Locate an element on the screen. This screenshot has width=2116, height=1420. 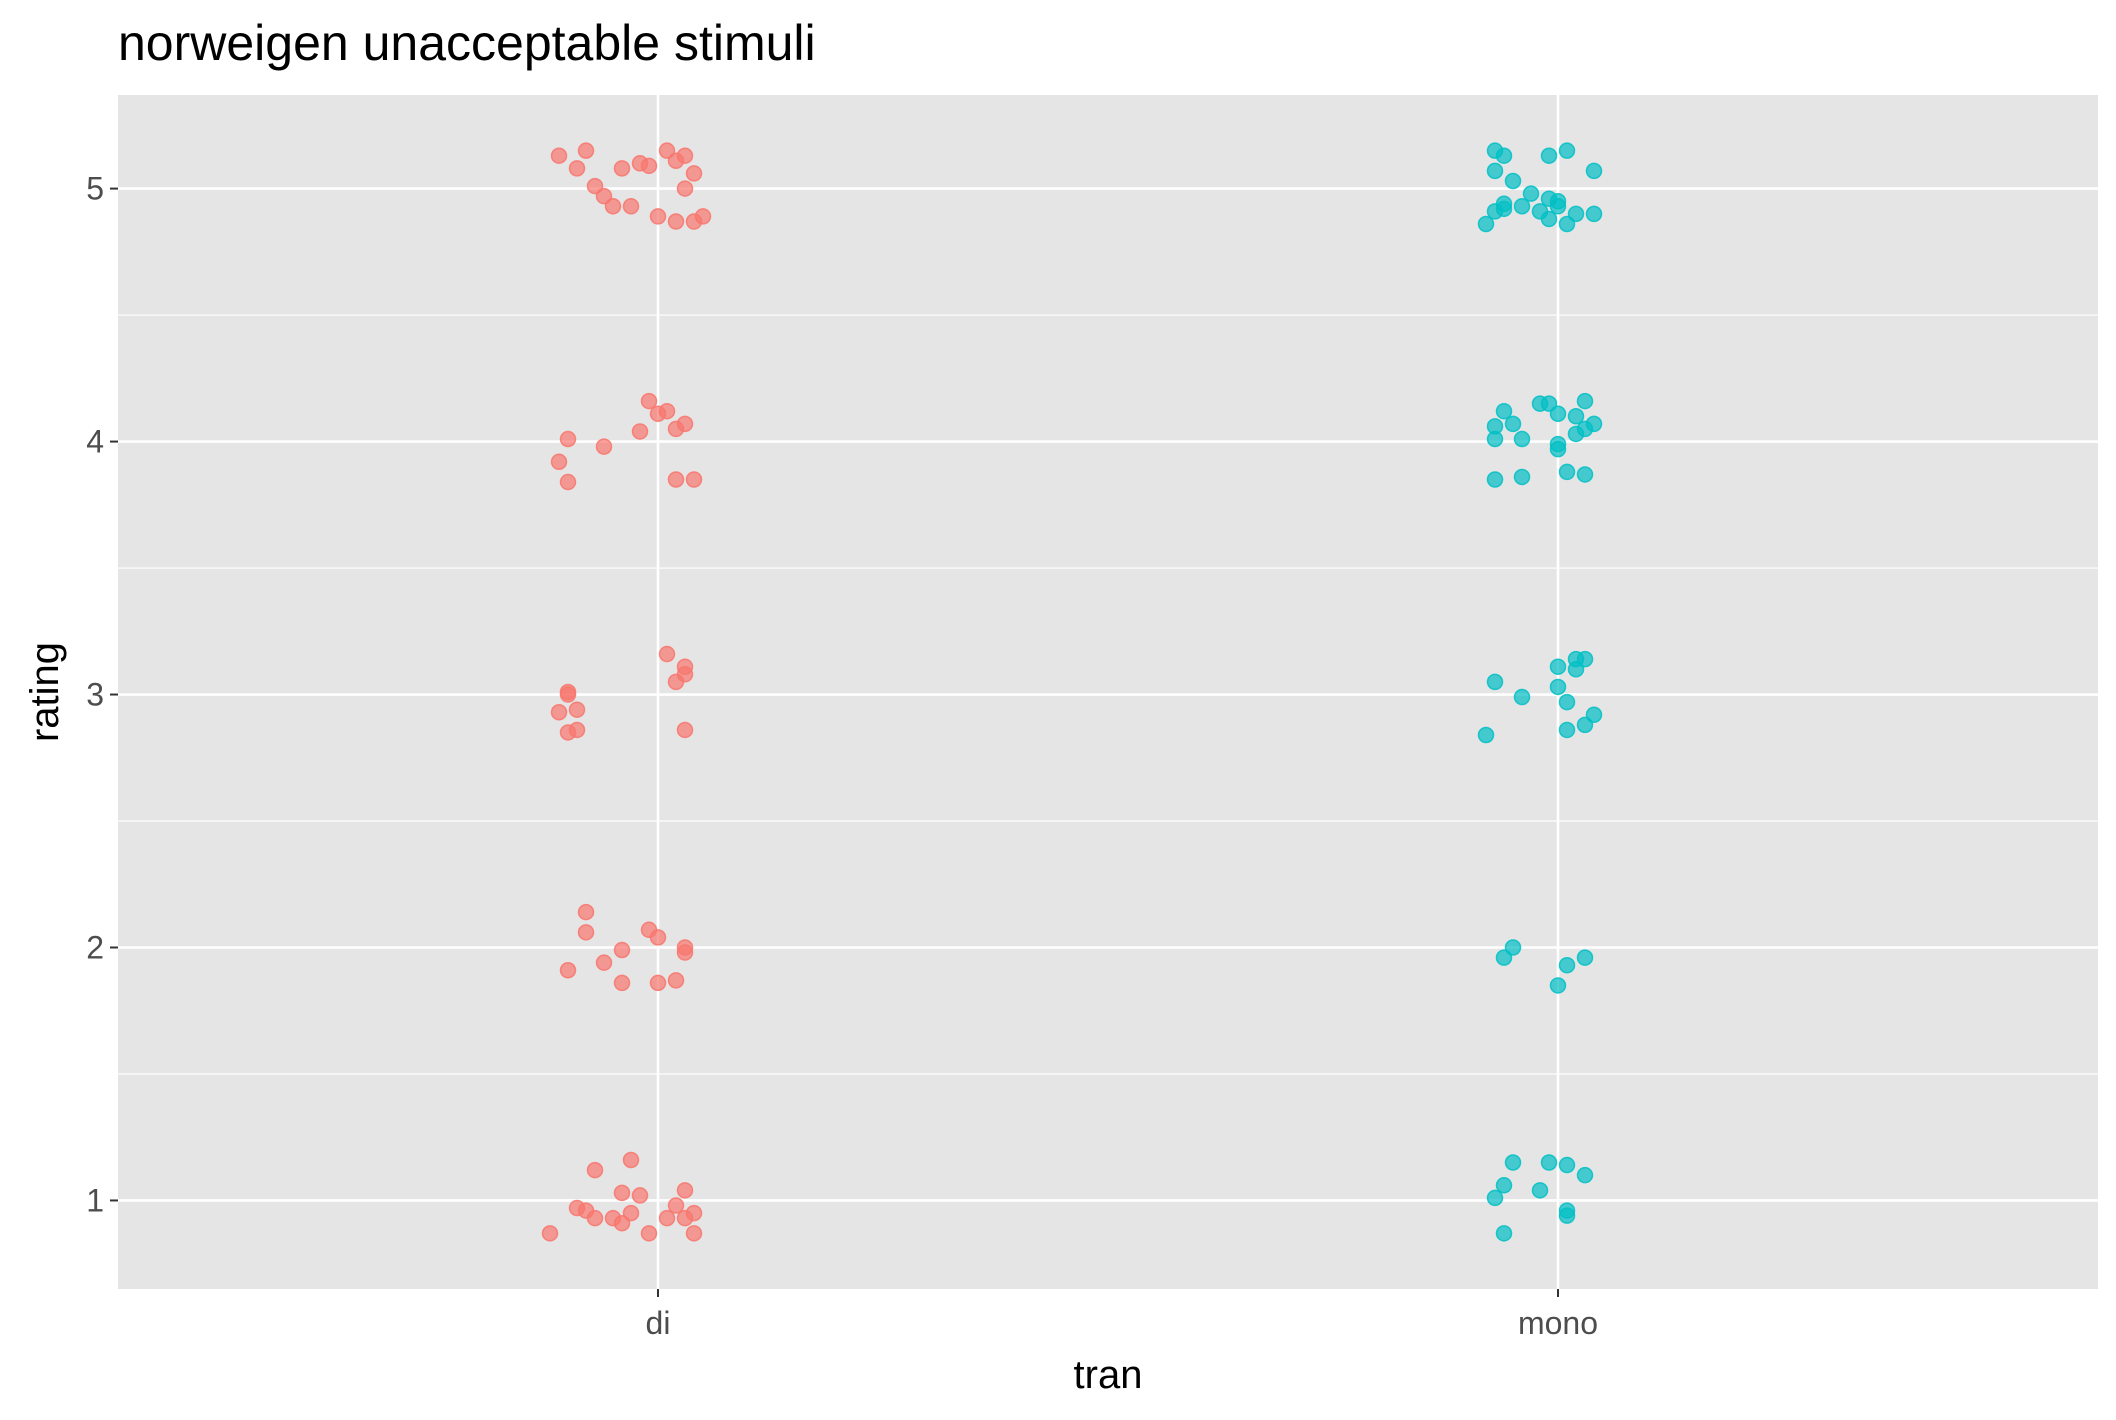
y-tick-label: 2 is located at coordinates (95, 947).